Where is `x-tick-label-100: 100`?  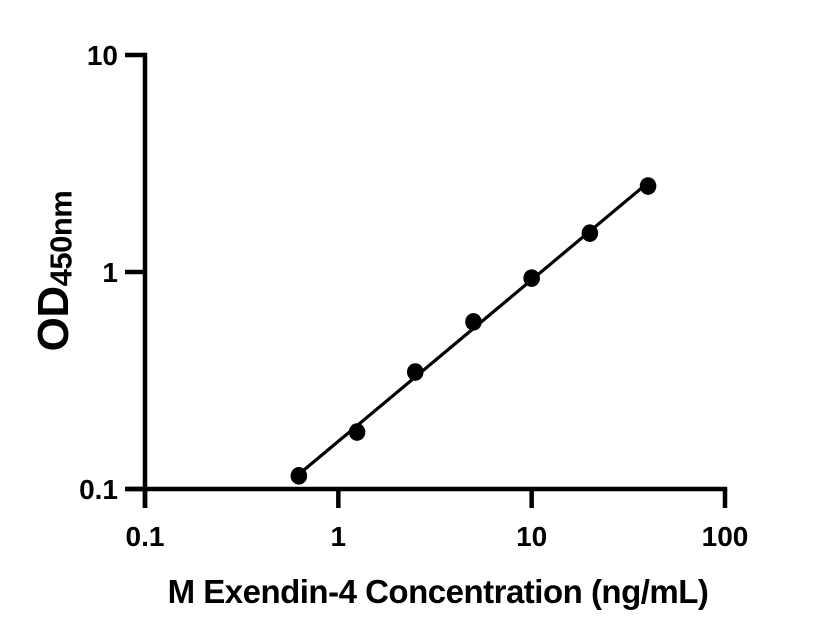 x-tick-label-100: 100 is located at coordinates (725, 536).